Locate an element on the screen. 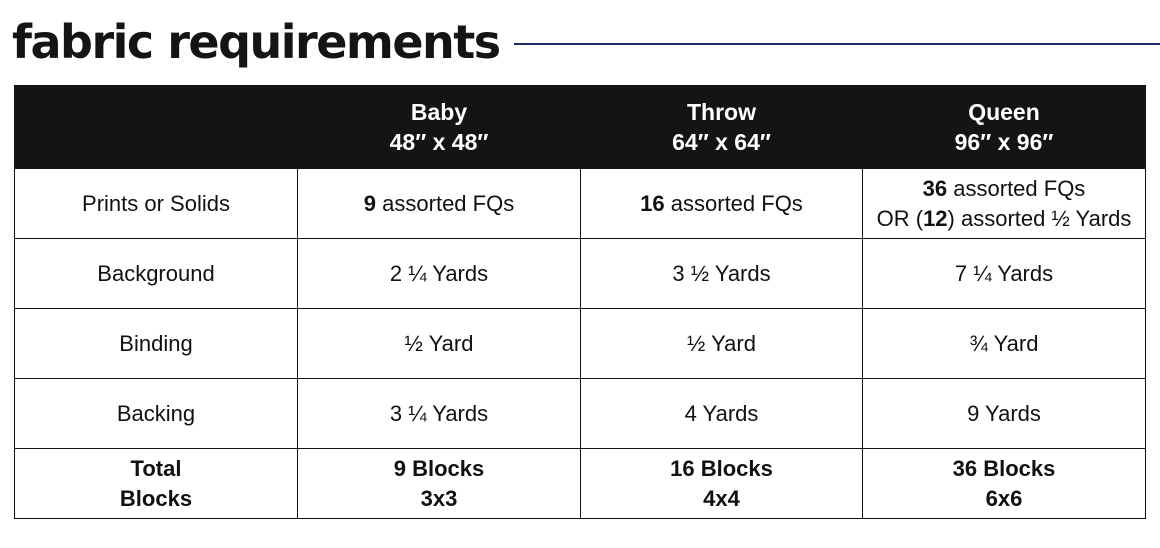 The height and width of the screenshot is (548, 1160). header-throw: Throw 64″ x 64″ is located at coordinates (721, 127).